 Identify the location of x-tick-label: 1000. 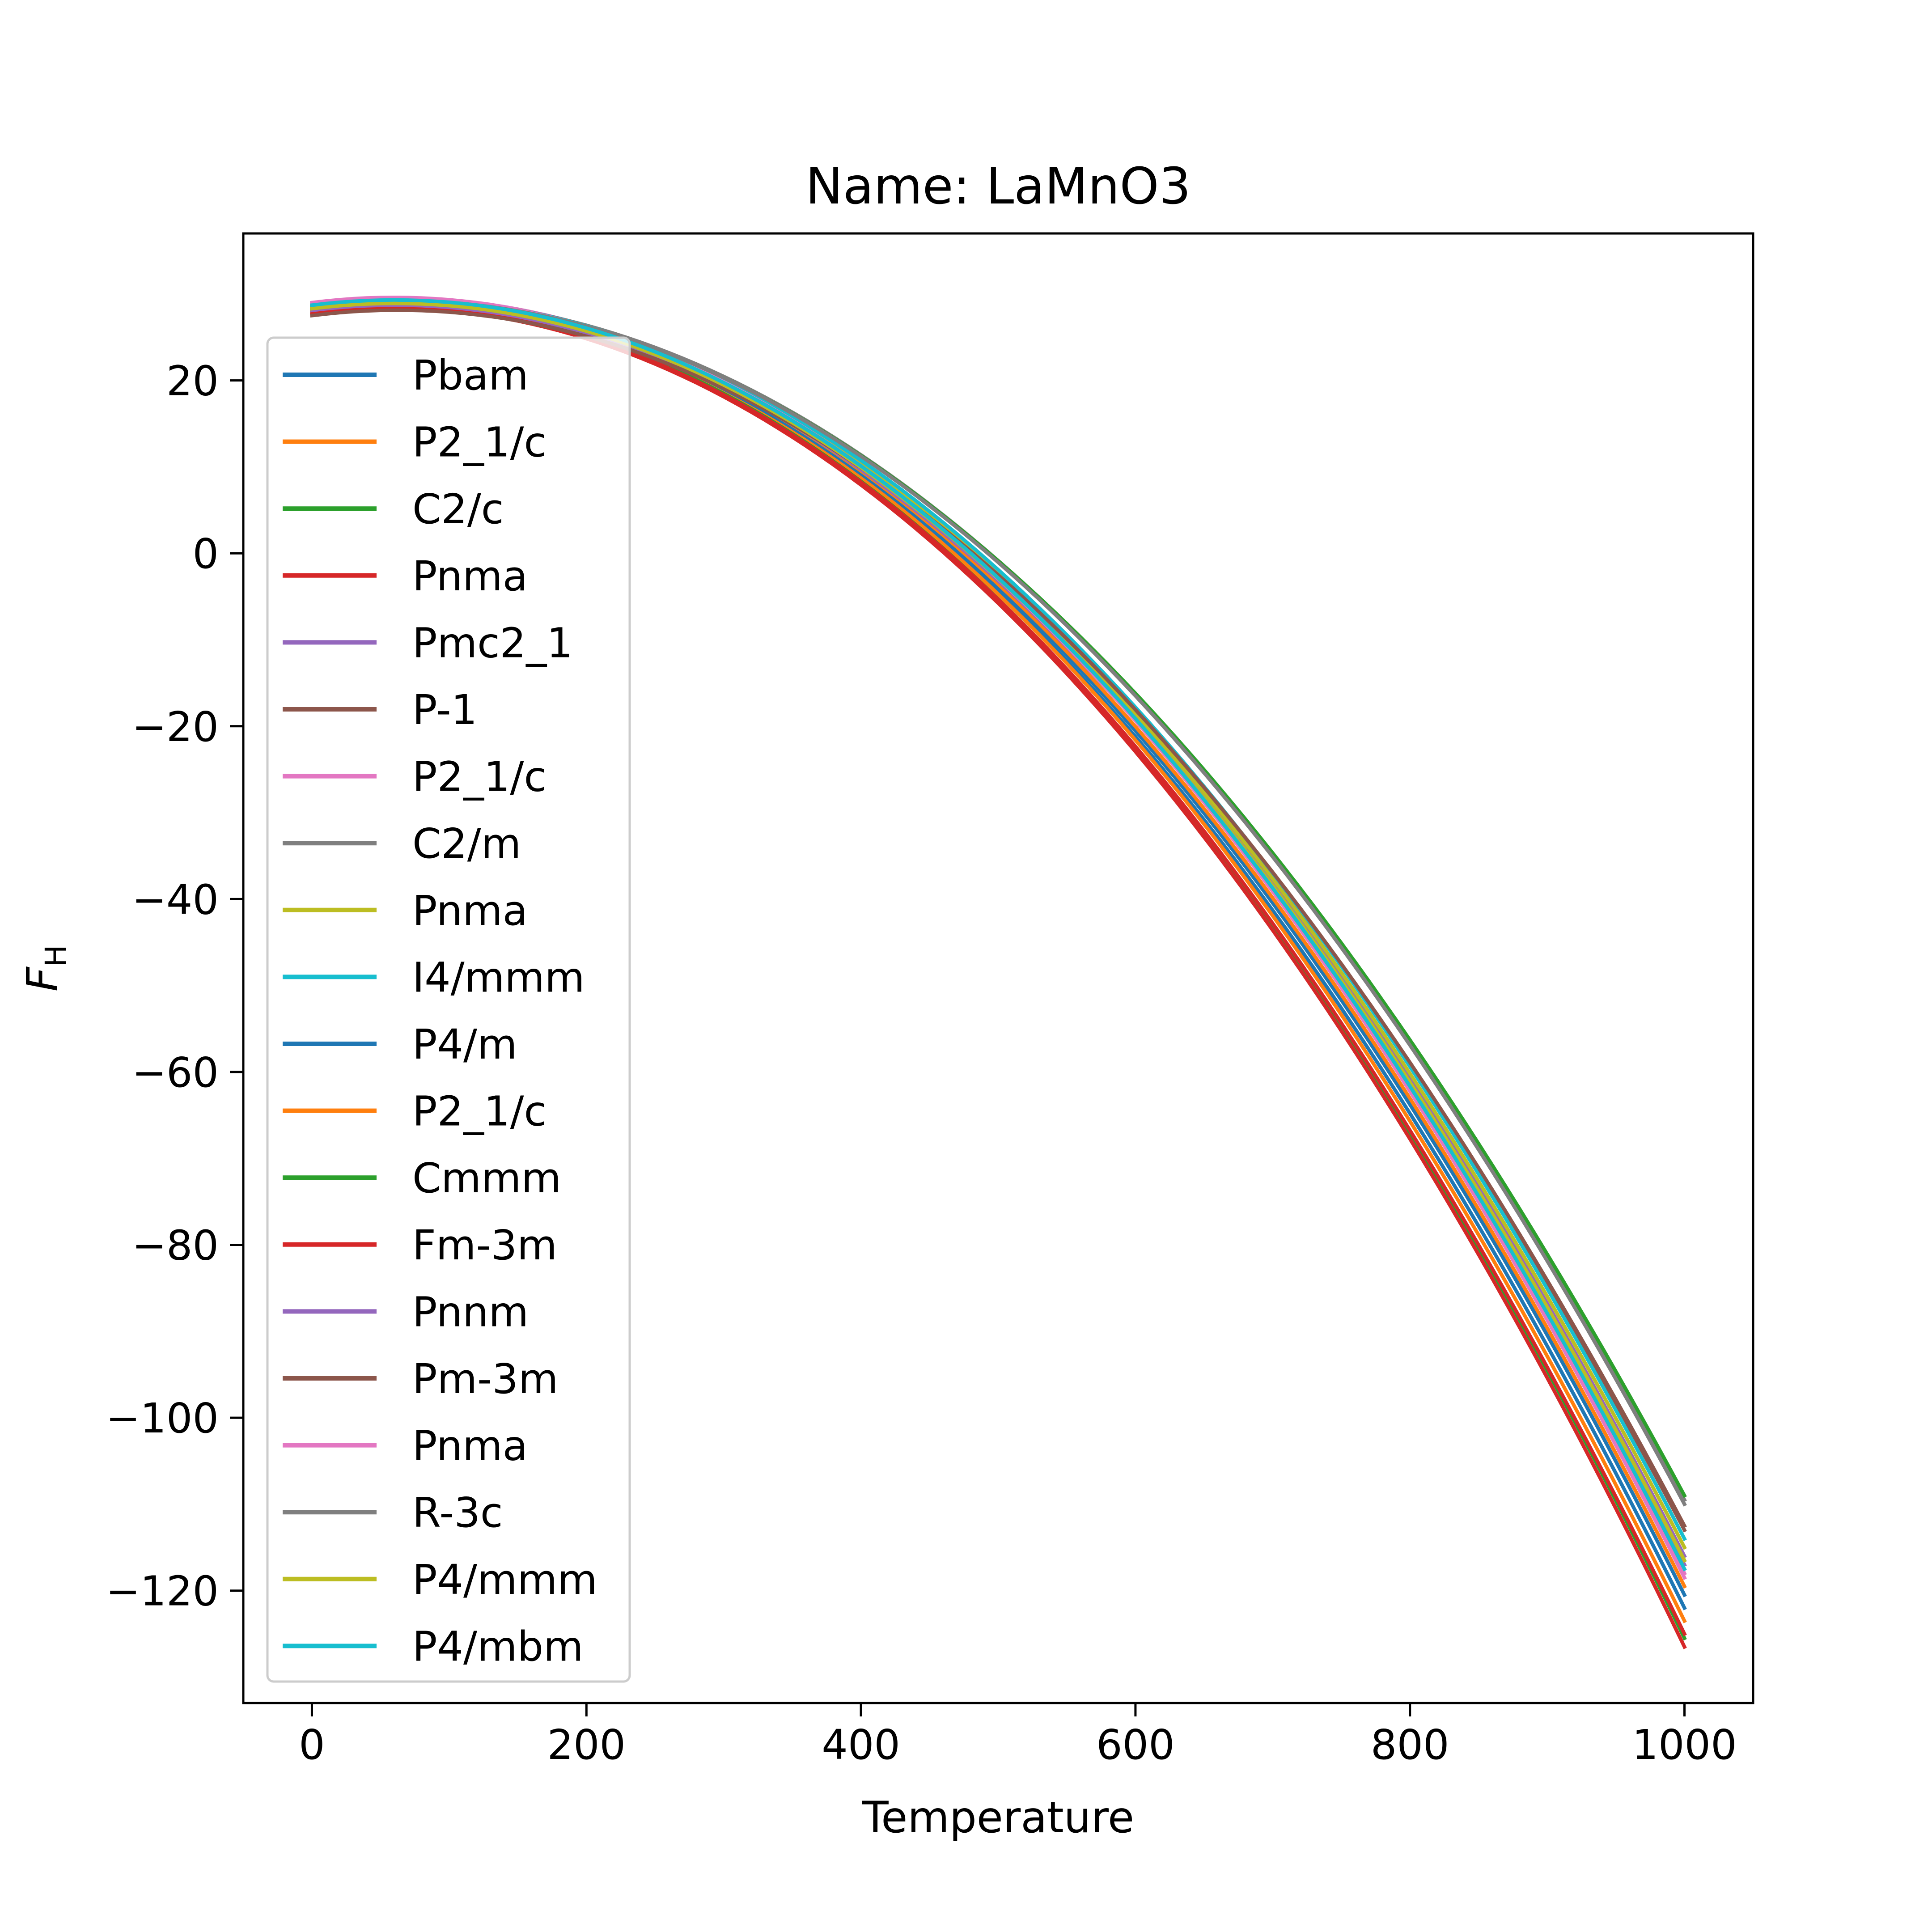
(1684, 1745).